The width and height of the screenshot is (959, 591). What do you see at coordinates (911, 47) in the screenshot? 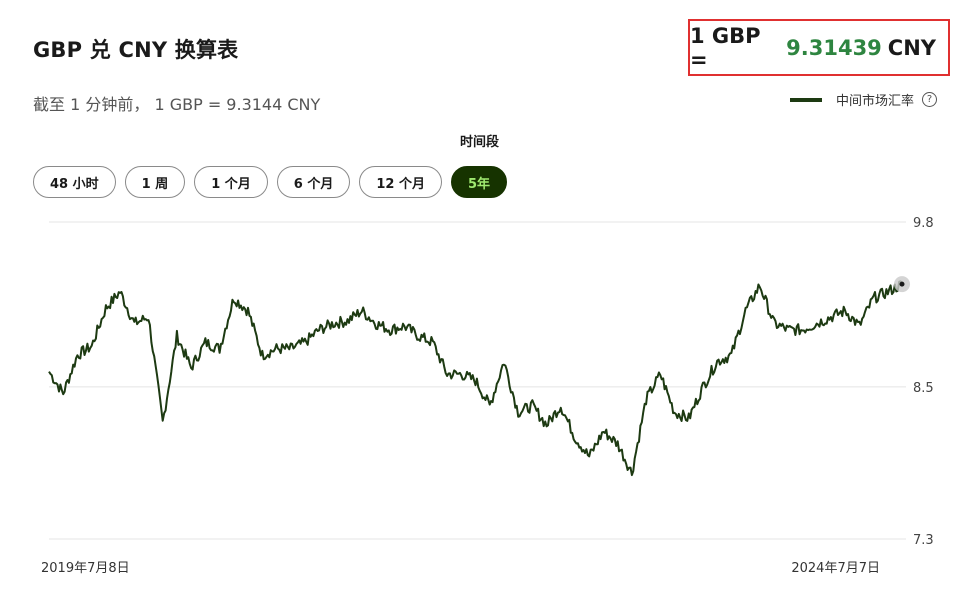
I see `rate-suffix: CNY` at bounding box center [911, 47].